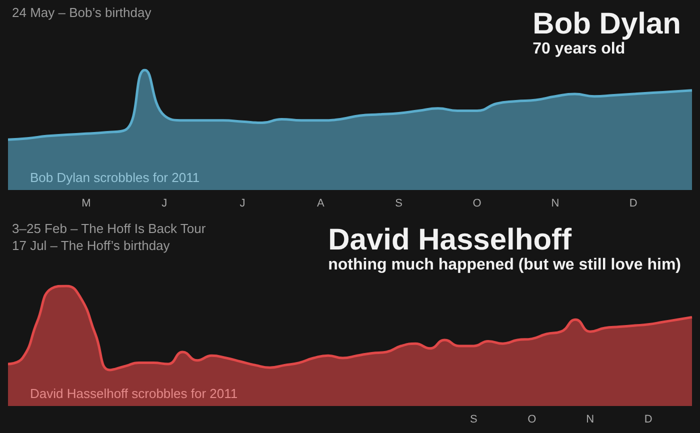  I want to click on chart-title: Bob Dylan, so click(607, 24).